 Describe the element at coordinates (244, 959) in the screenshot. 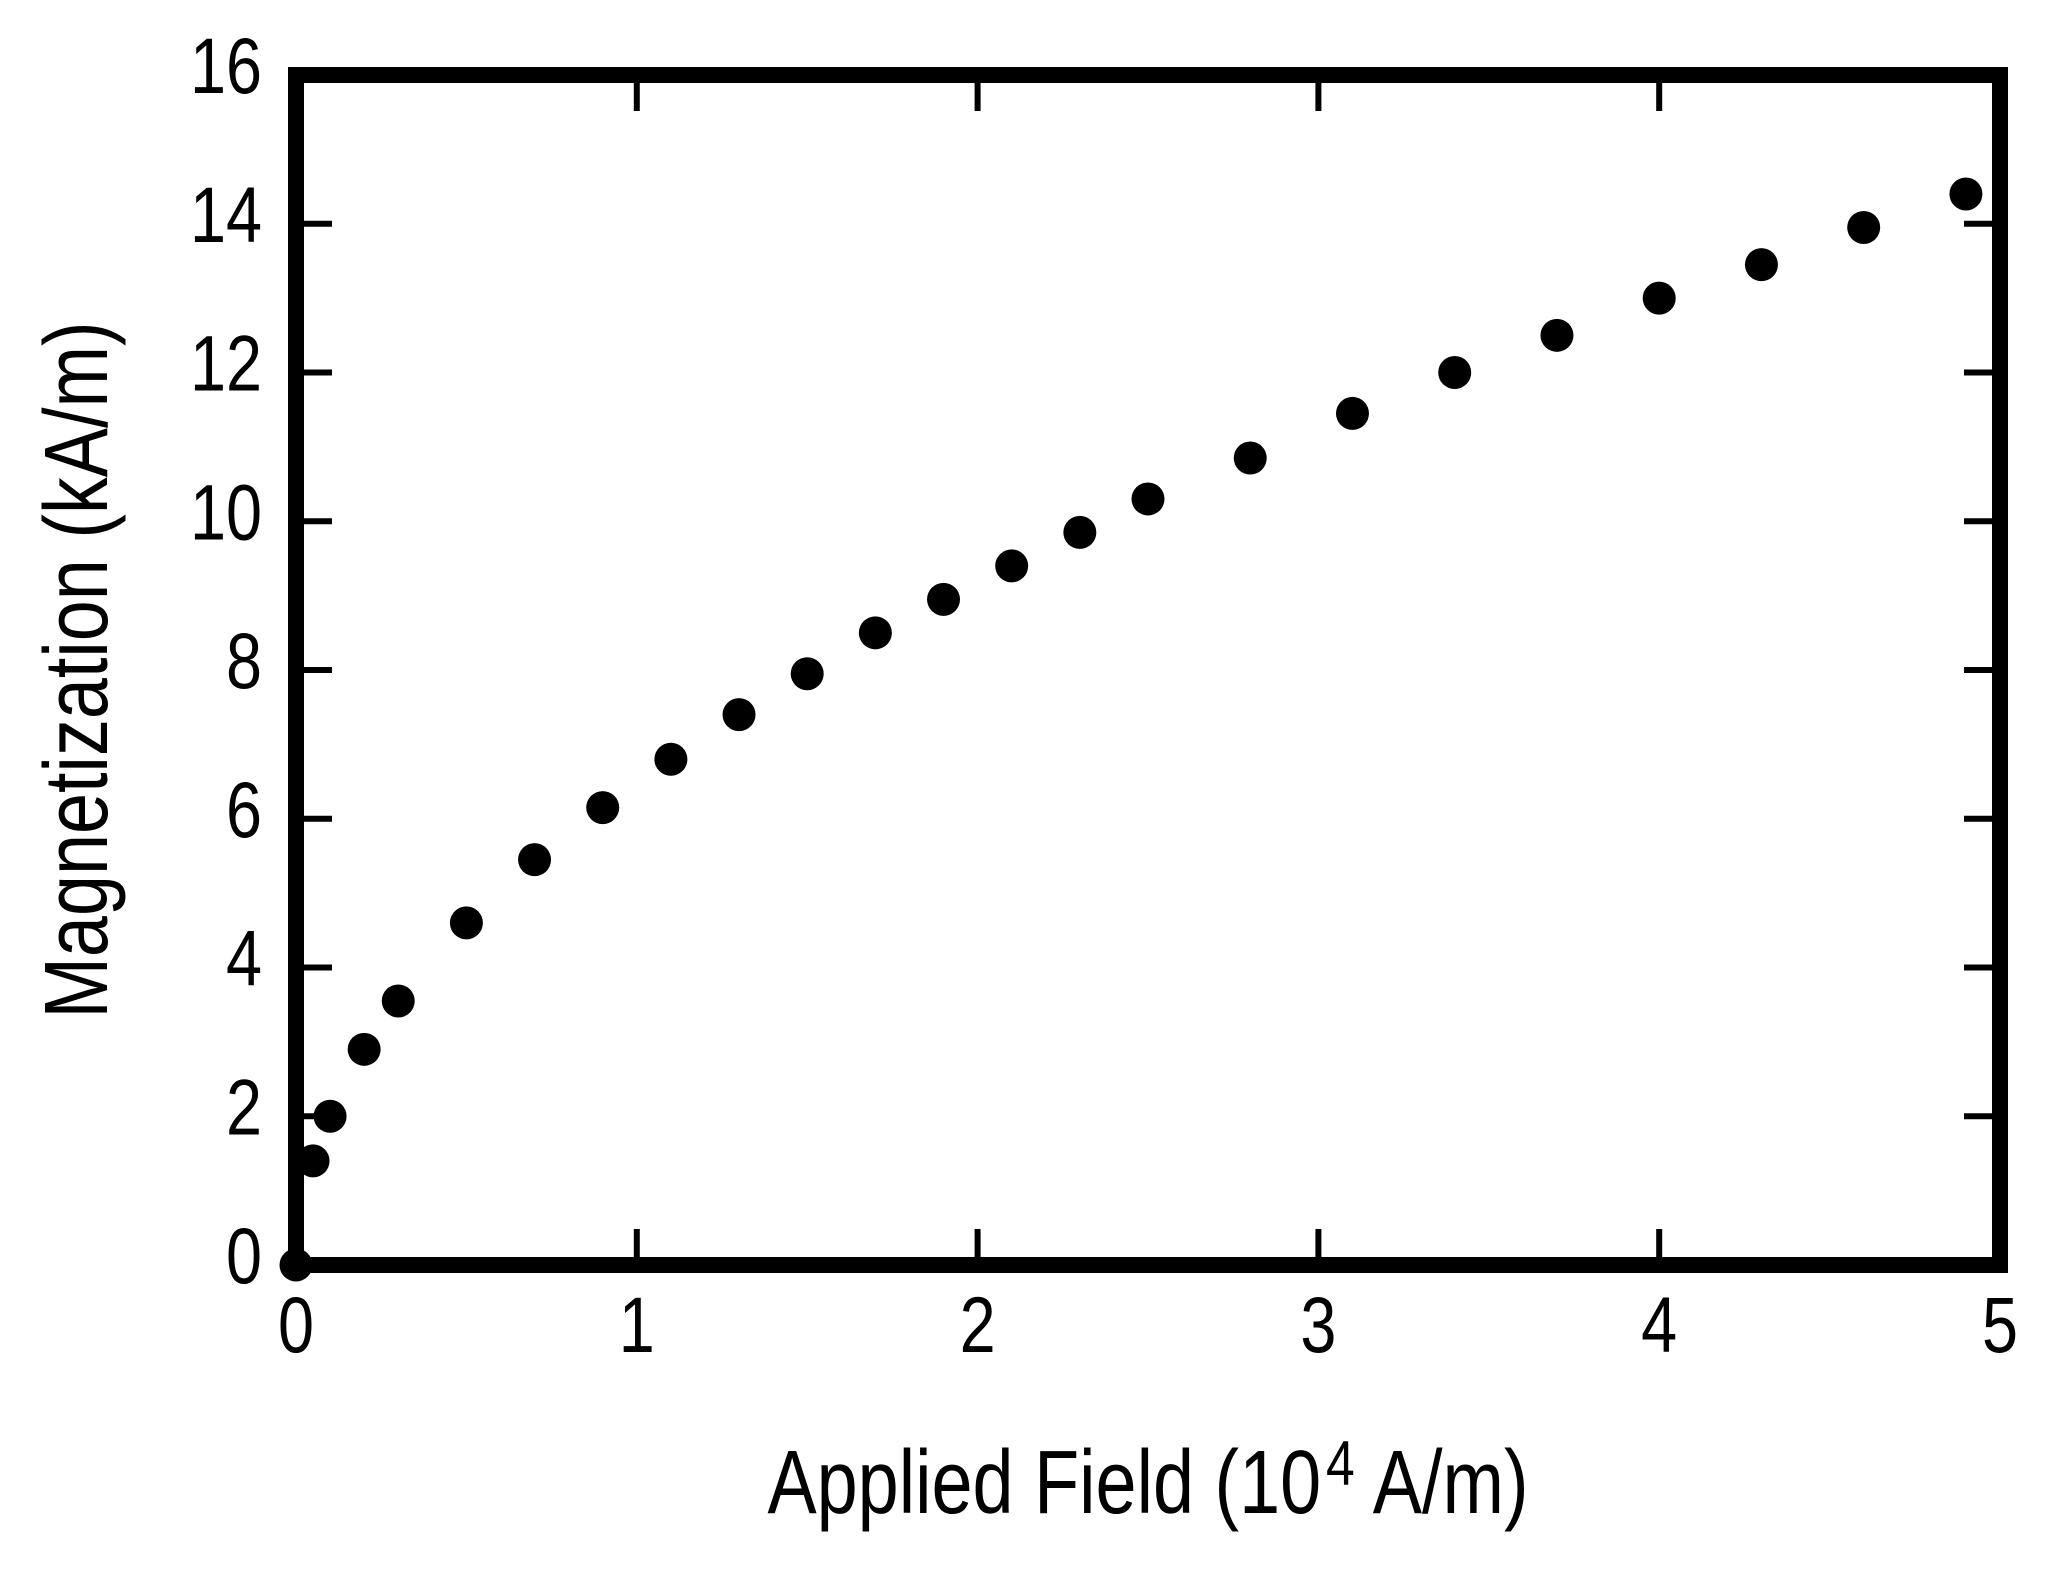

I see `y-tick-label: 4` at that location.